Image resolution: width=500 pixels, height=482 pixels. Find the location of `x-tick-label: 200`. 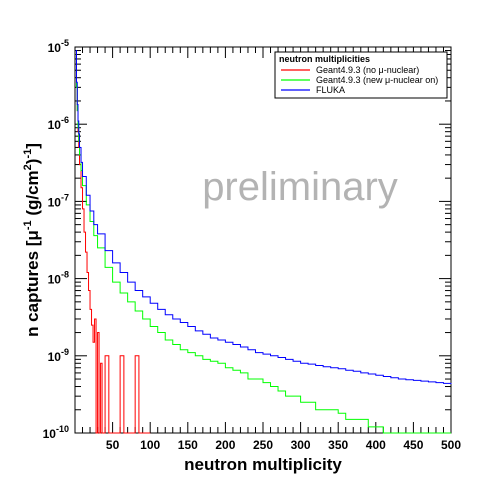

x-tick-label: 200 is located at coordinates (225, 445).